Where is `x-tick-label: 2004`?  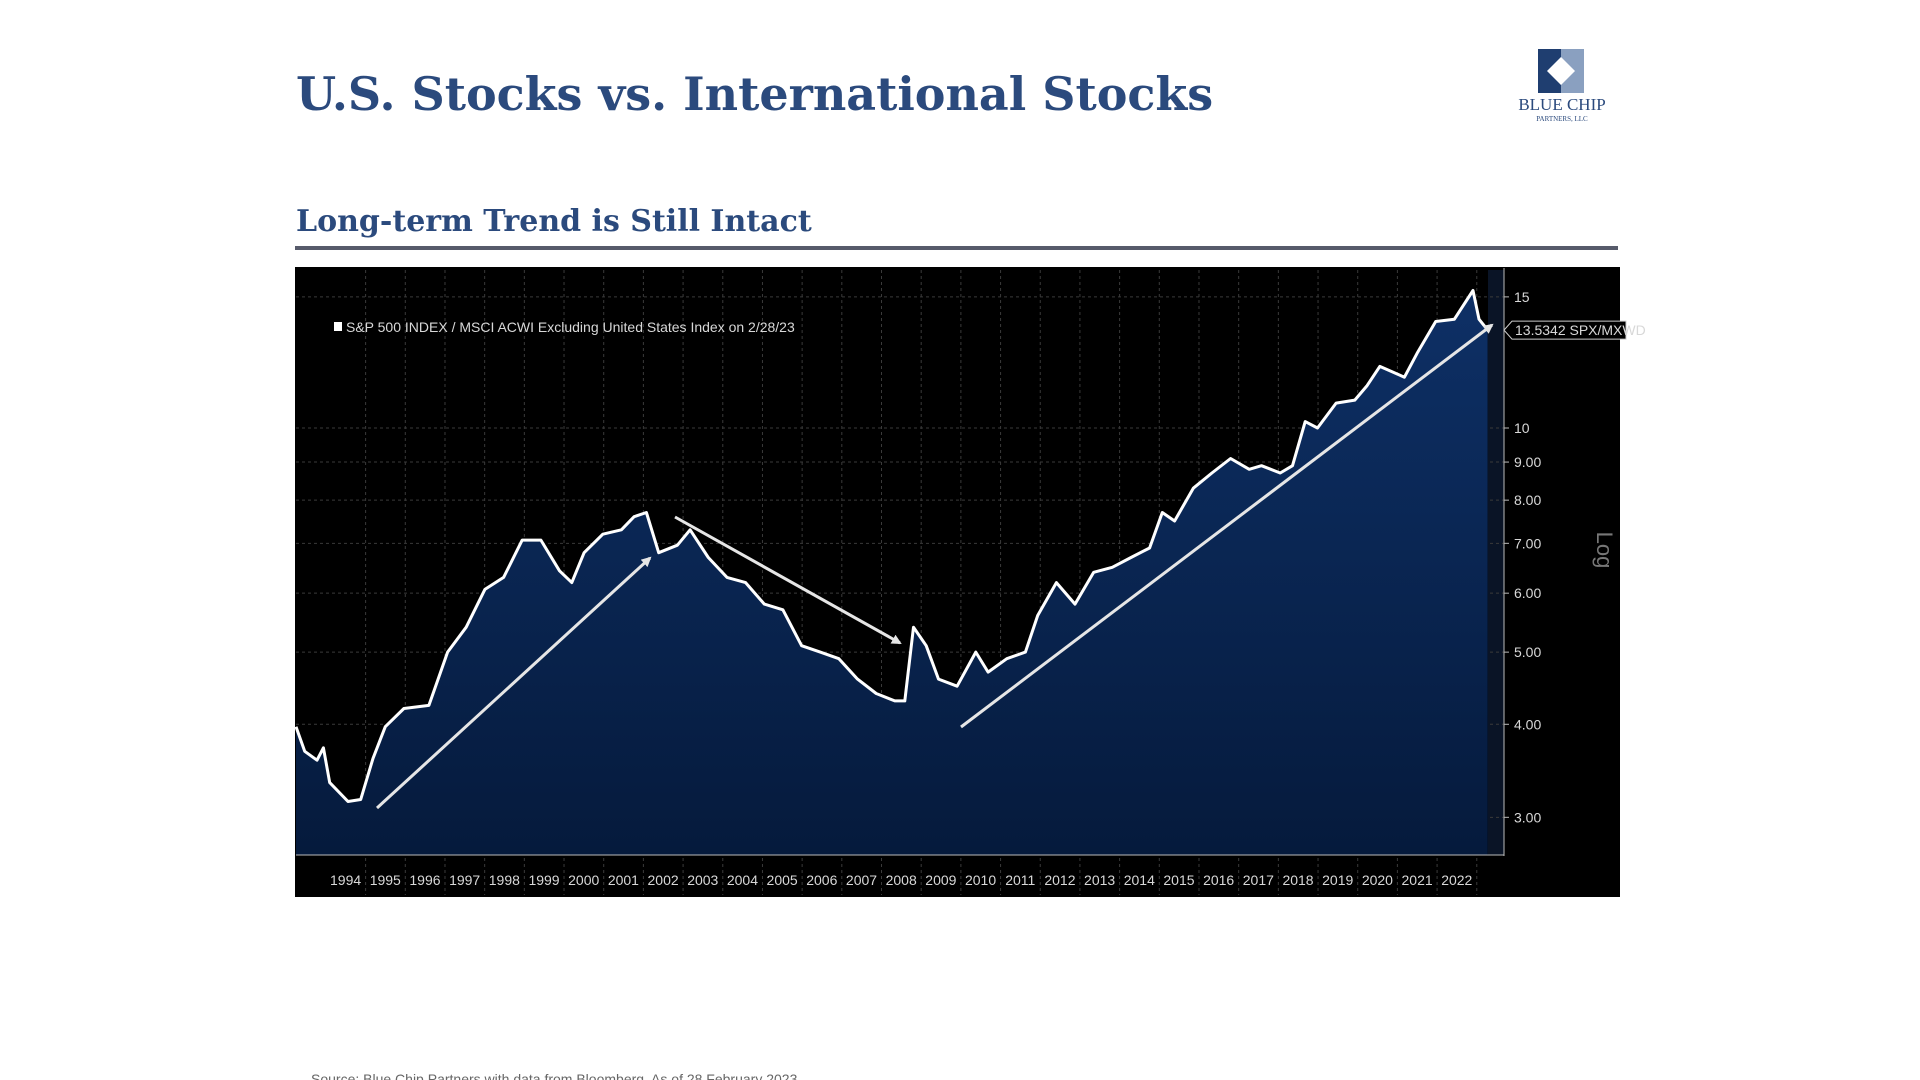
x-tick-label: 2004 is located at coordinates (742, 880).